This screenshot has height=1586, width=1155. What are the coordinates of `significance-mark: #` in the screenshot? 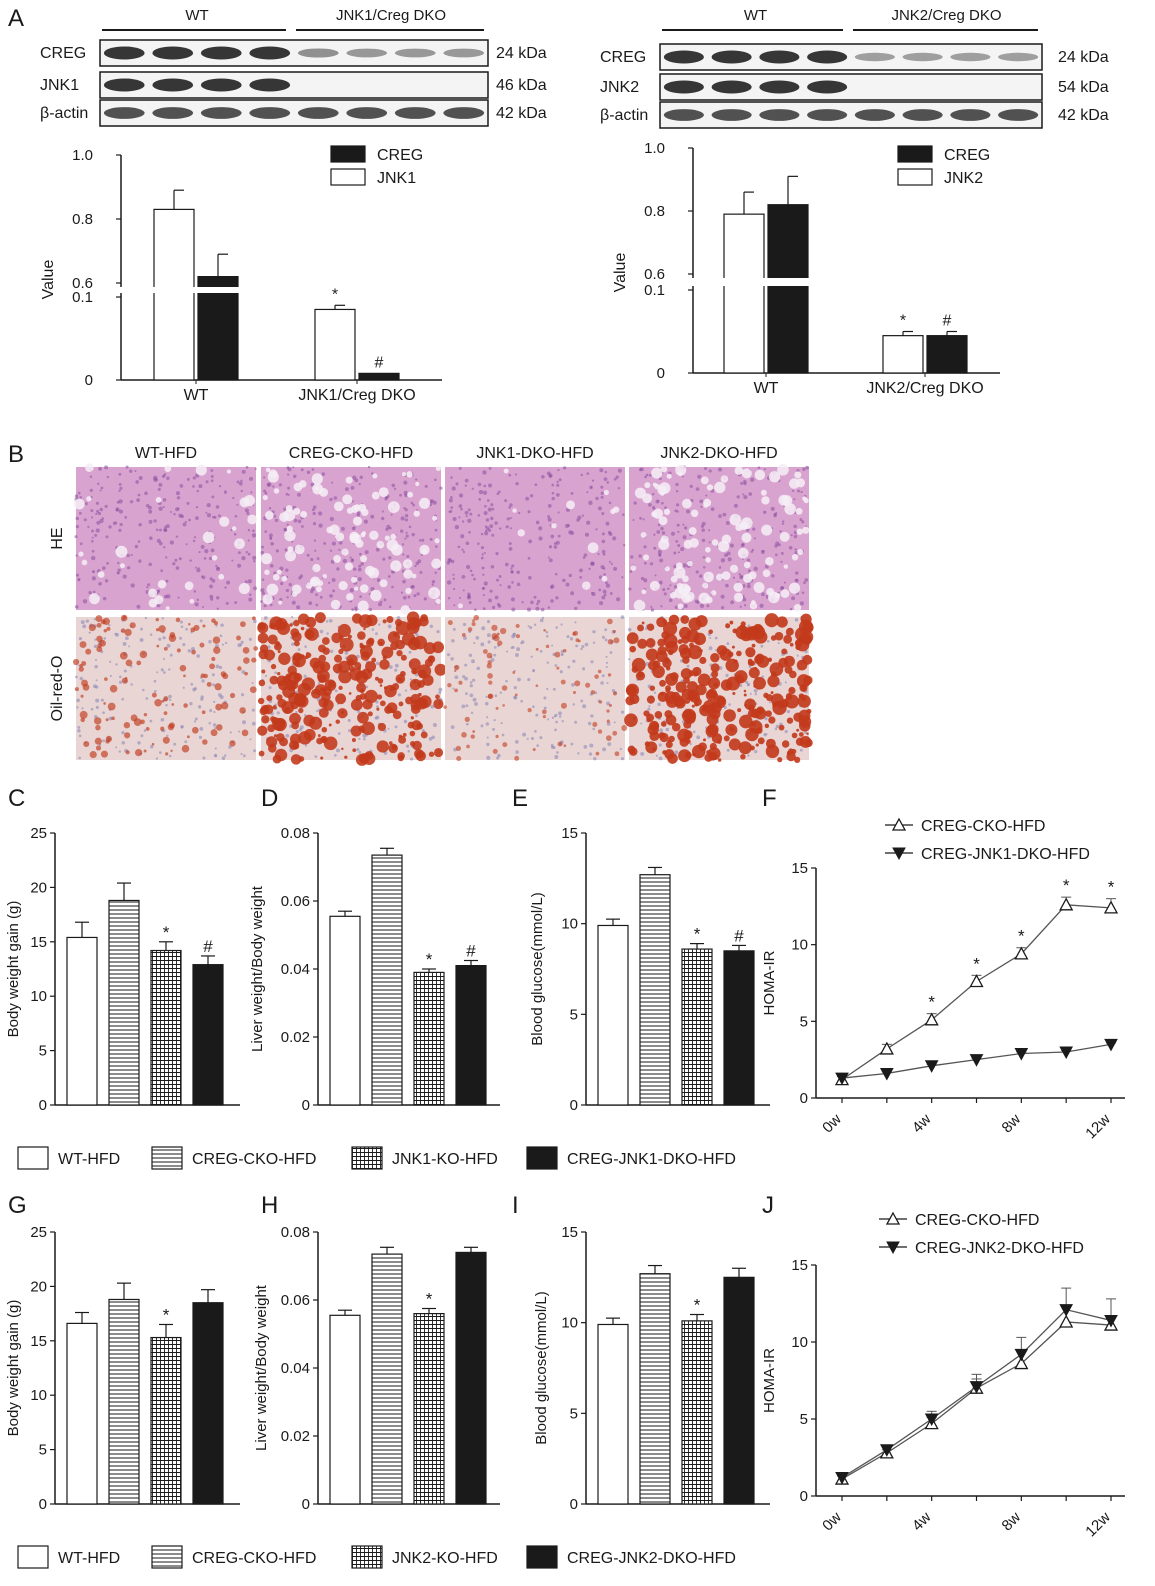 It's located at (947, 321).